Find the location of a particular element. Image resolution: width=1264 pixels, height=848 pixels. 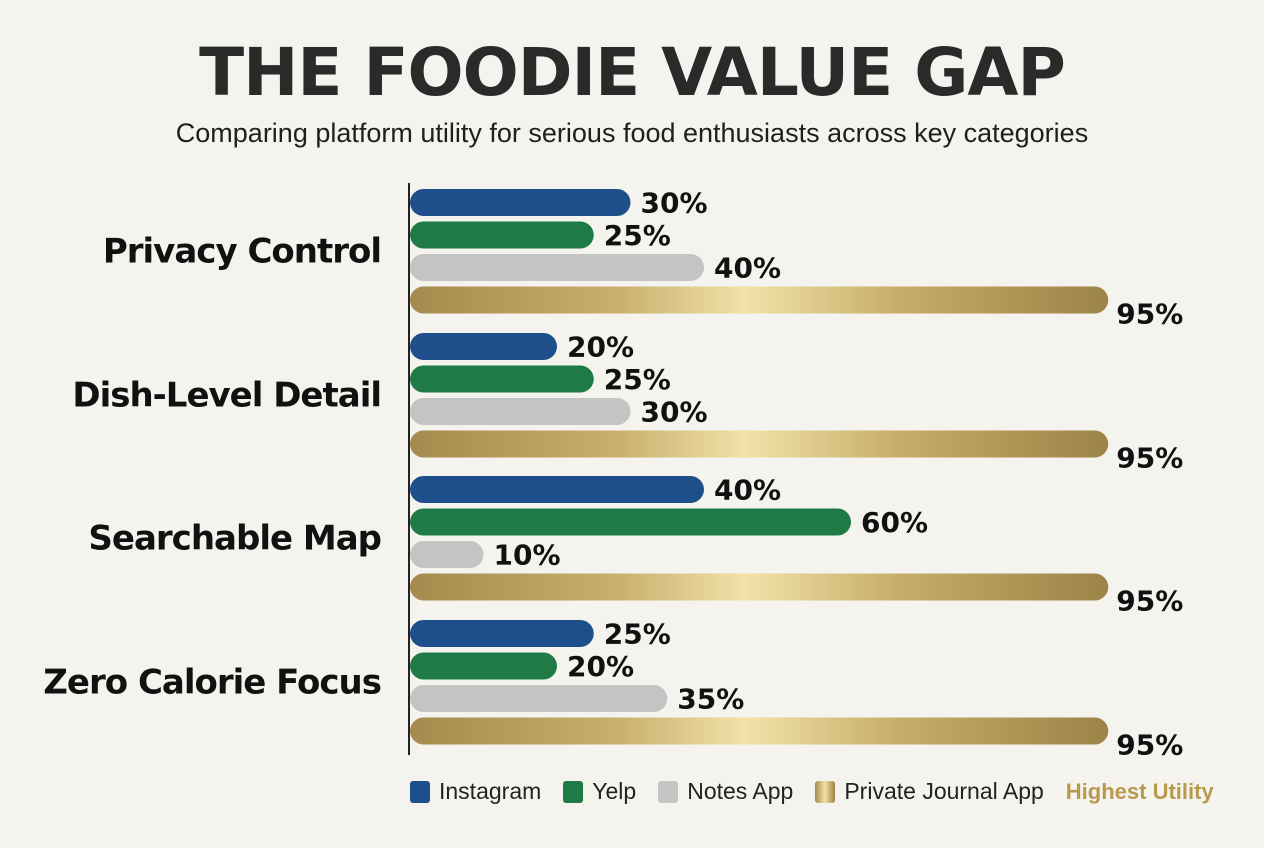

value-label-notes-app-searchable-map: 10% is located at coordinates (527, 555).